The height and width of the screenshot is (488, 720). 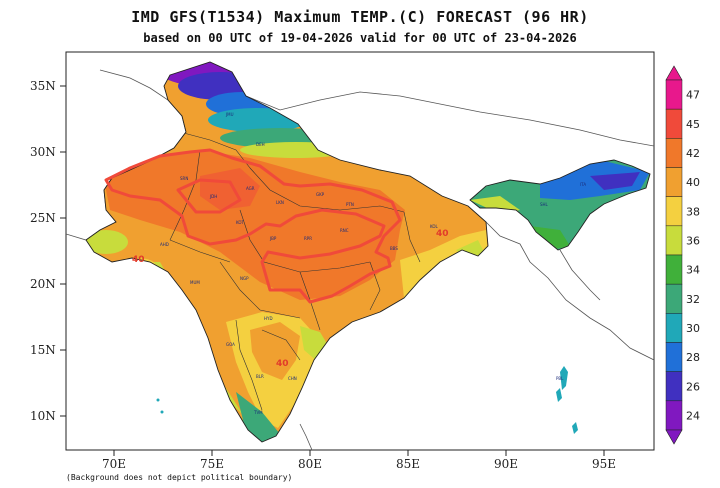 What do you see at coordinates (583, 184) in the screenshot?
I see `svg-text: ITA` at bounding box center [583, 184].